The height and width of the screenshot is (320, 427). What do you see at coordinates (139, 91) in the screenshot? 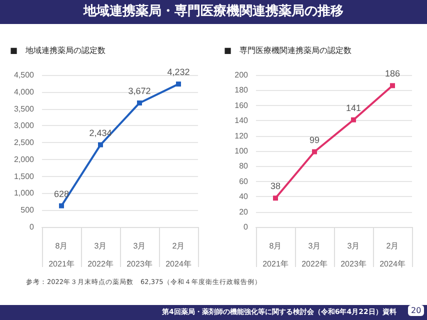
I see `data-label: 3,672` at bounding box center [139, 91].